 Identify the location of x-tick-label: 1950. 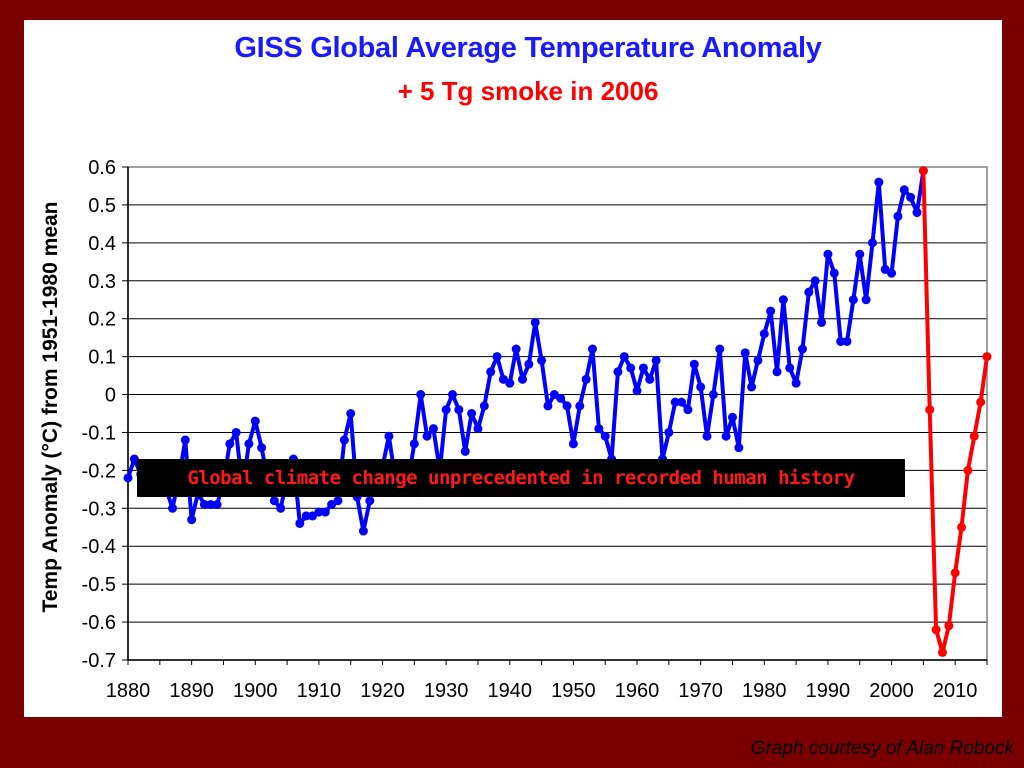
(573, 691).